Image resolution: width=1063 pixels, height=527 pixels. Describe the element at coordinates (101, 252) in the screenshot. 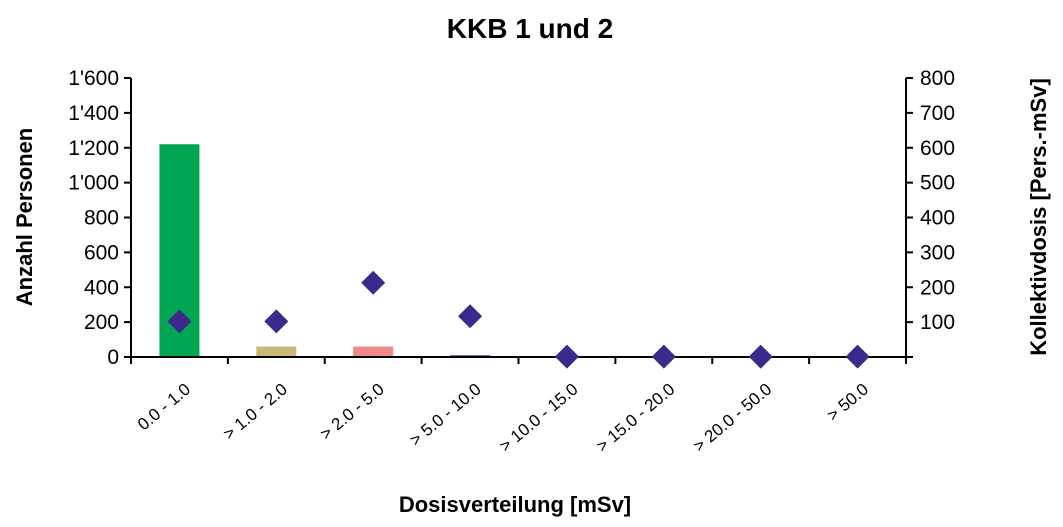

I see `y-tick-label: 600` at that location.